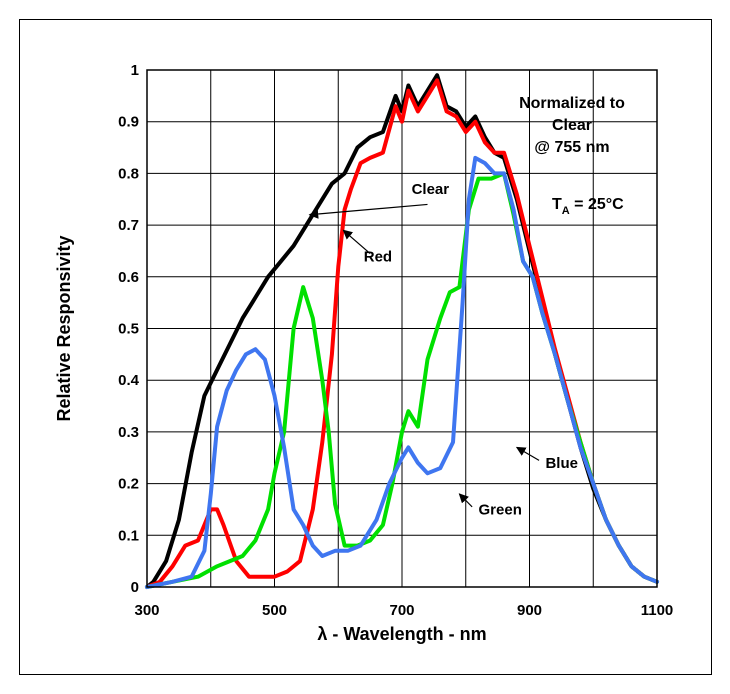 Image resolution: width=730 pixels, height=694 pixels. I want to click on y-tick-label: 0, so click(135, 587).